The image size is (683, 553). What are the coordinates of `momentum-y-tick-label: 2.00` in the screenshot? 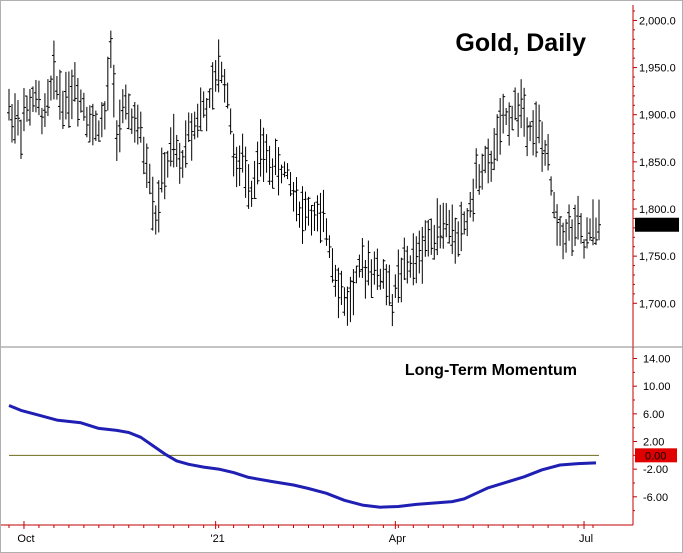 It's located at (653, 442).